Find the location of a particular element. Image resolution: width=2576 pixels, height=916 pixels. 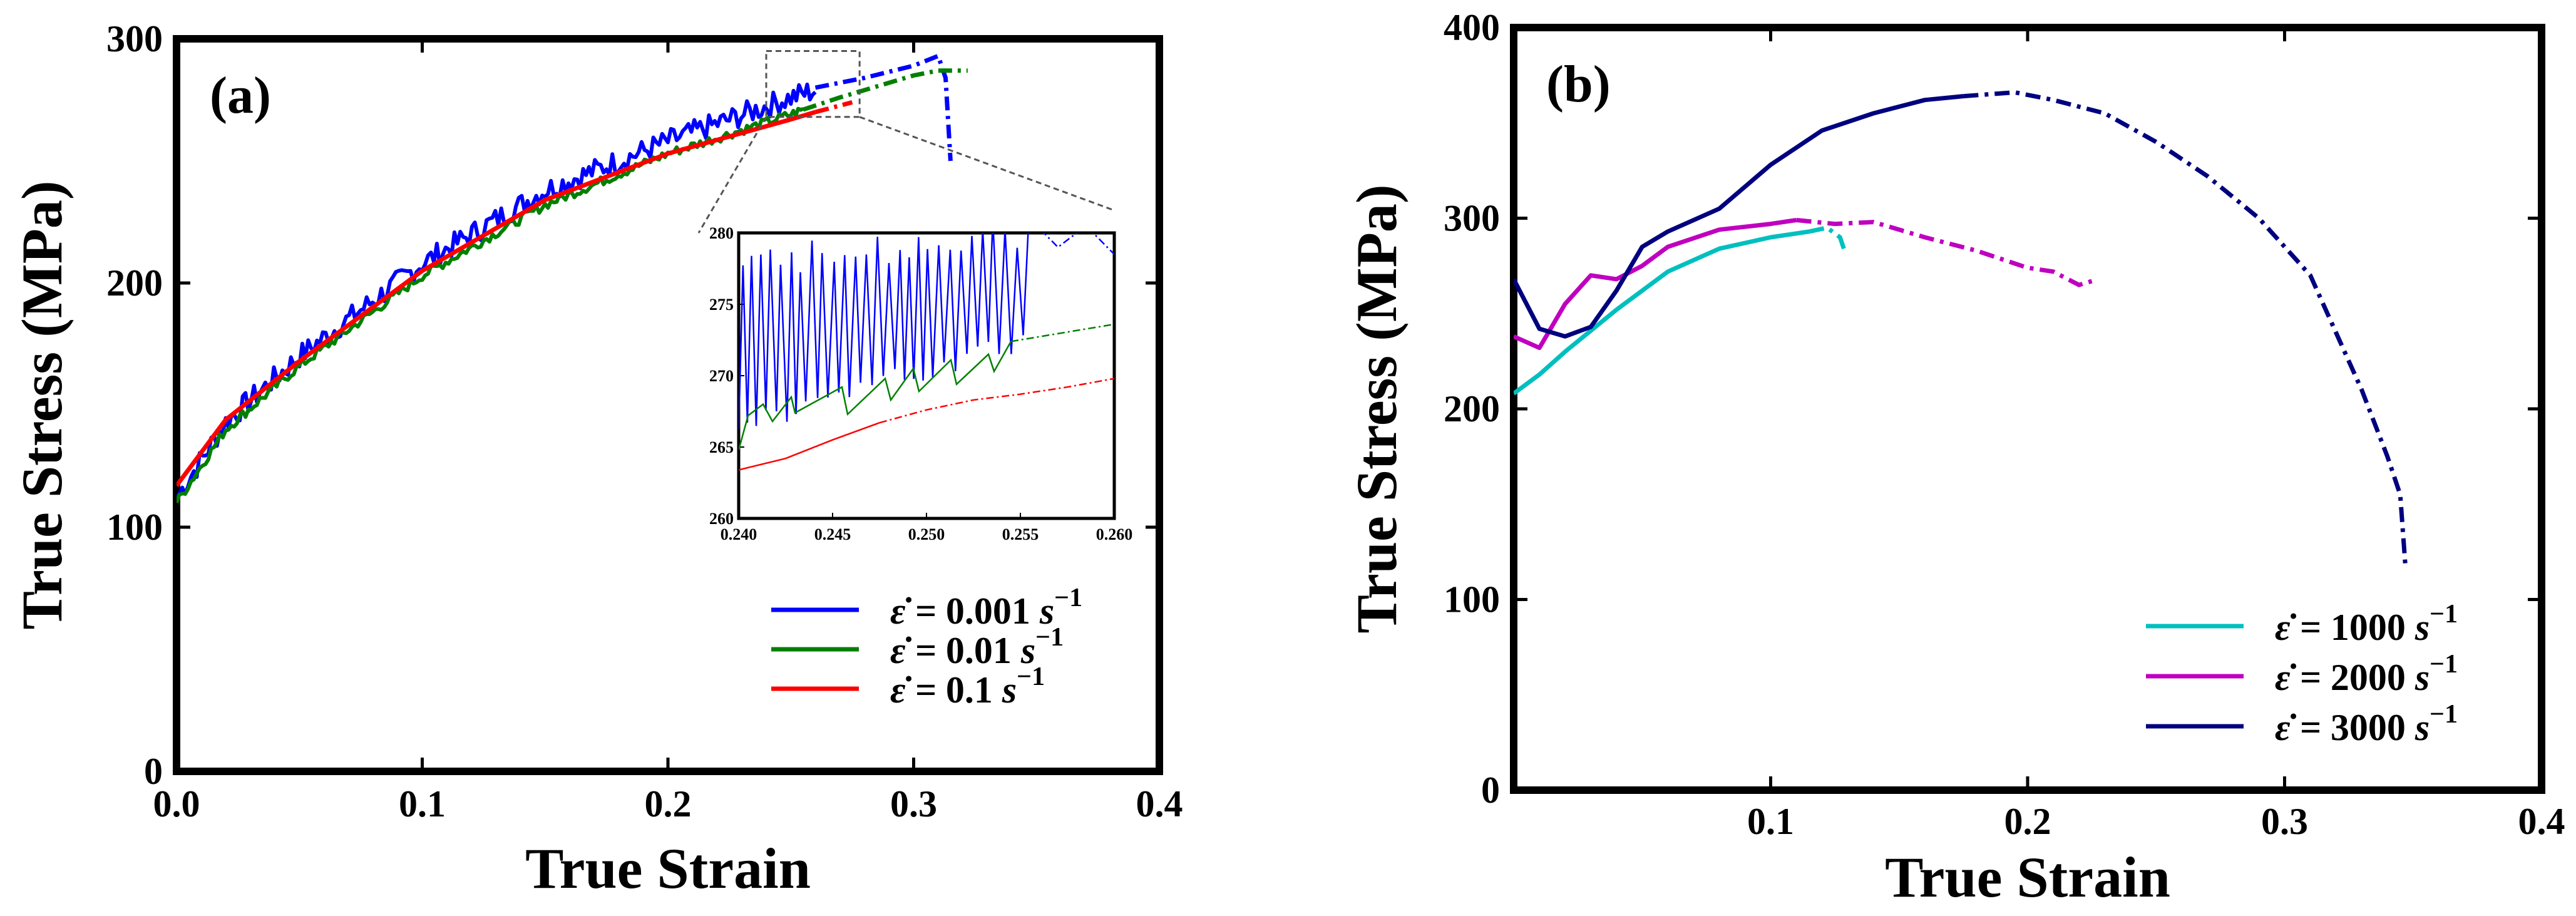

zoom-connector-left is located at coordinates (732, 175).